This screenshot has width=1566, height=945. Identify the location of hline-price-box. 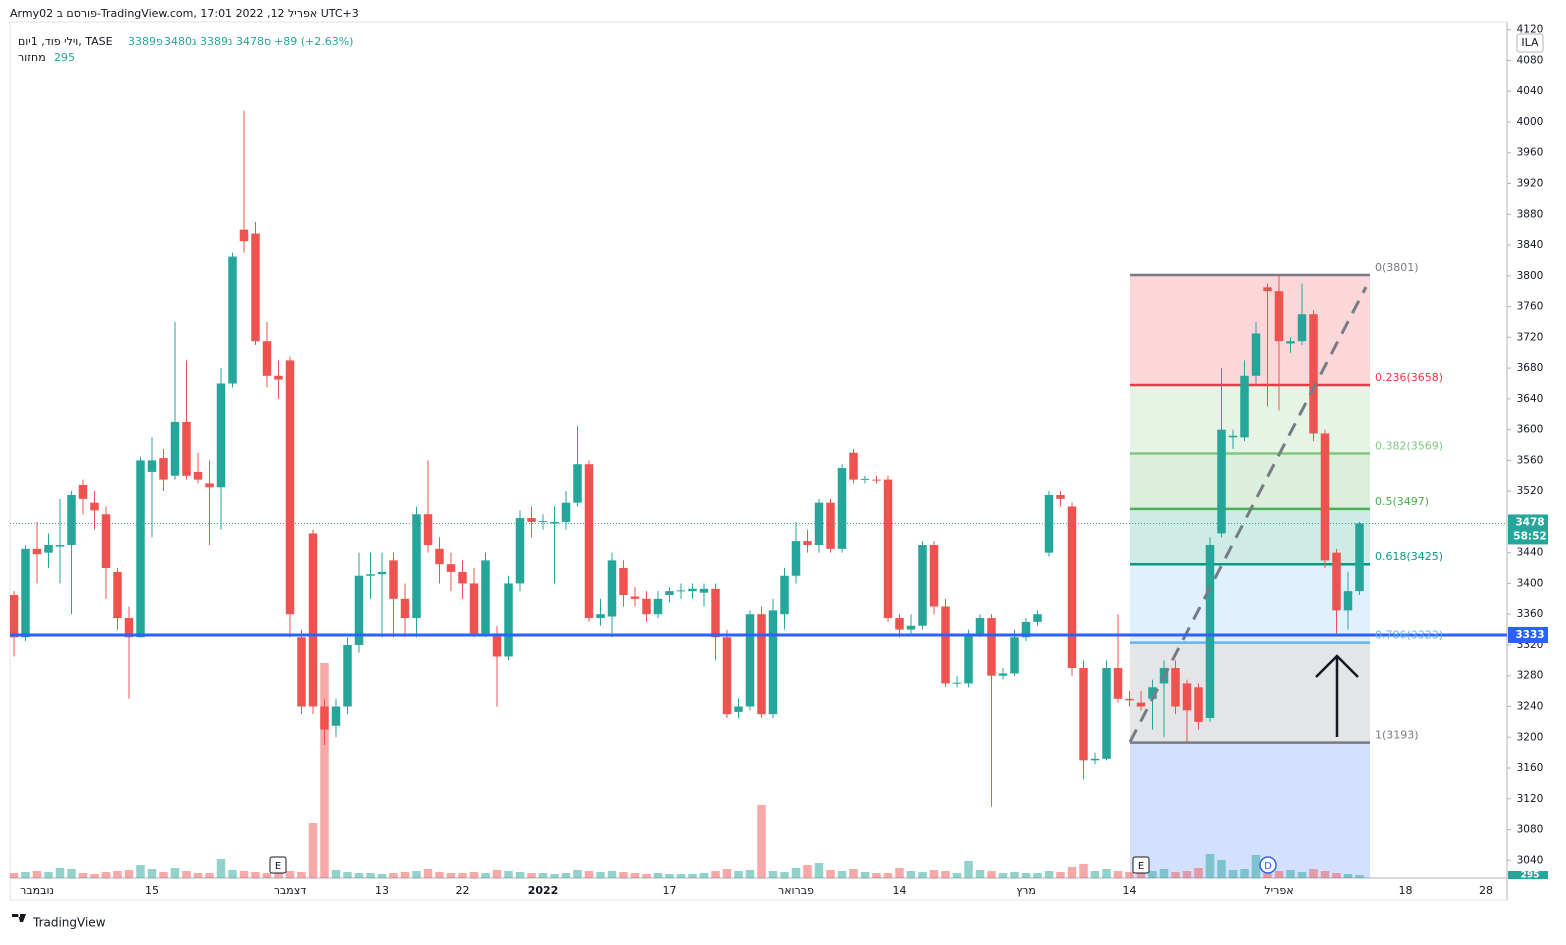
(1528, 634).